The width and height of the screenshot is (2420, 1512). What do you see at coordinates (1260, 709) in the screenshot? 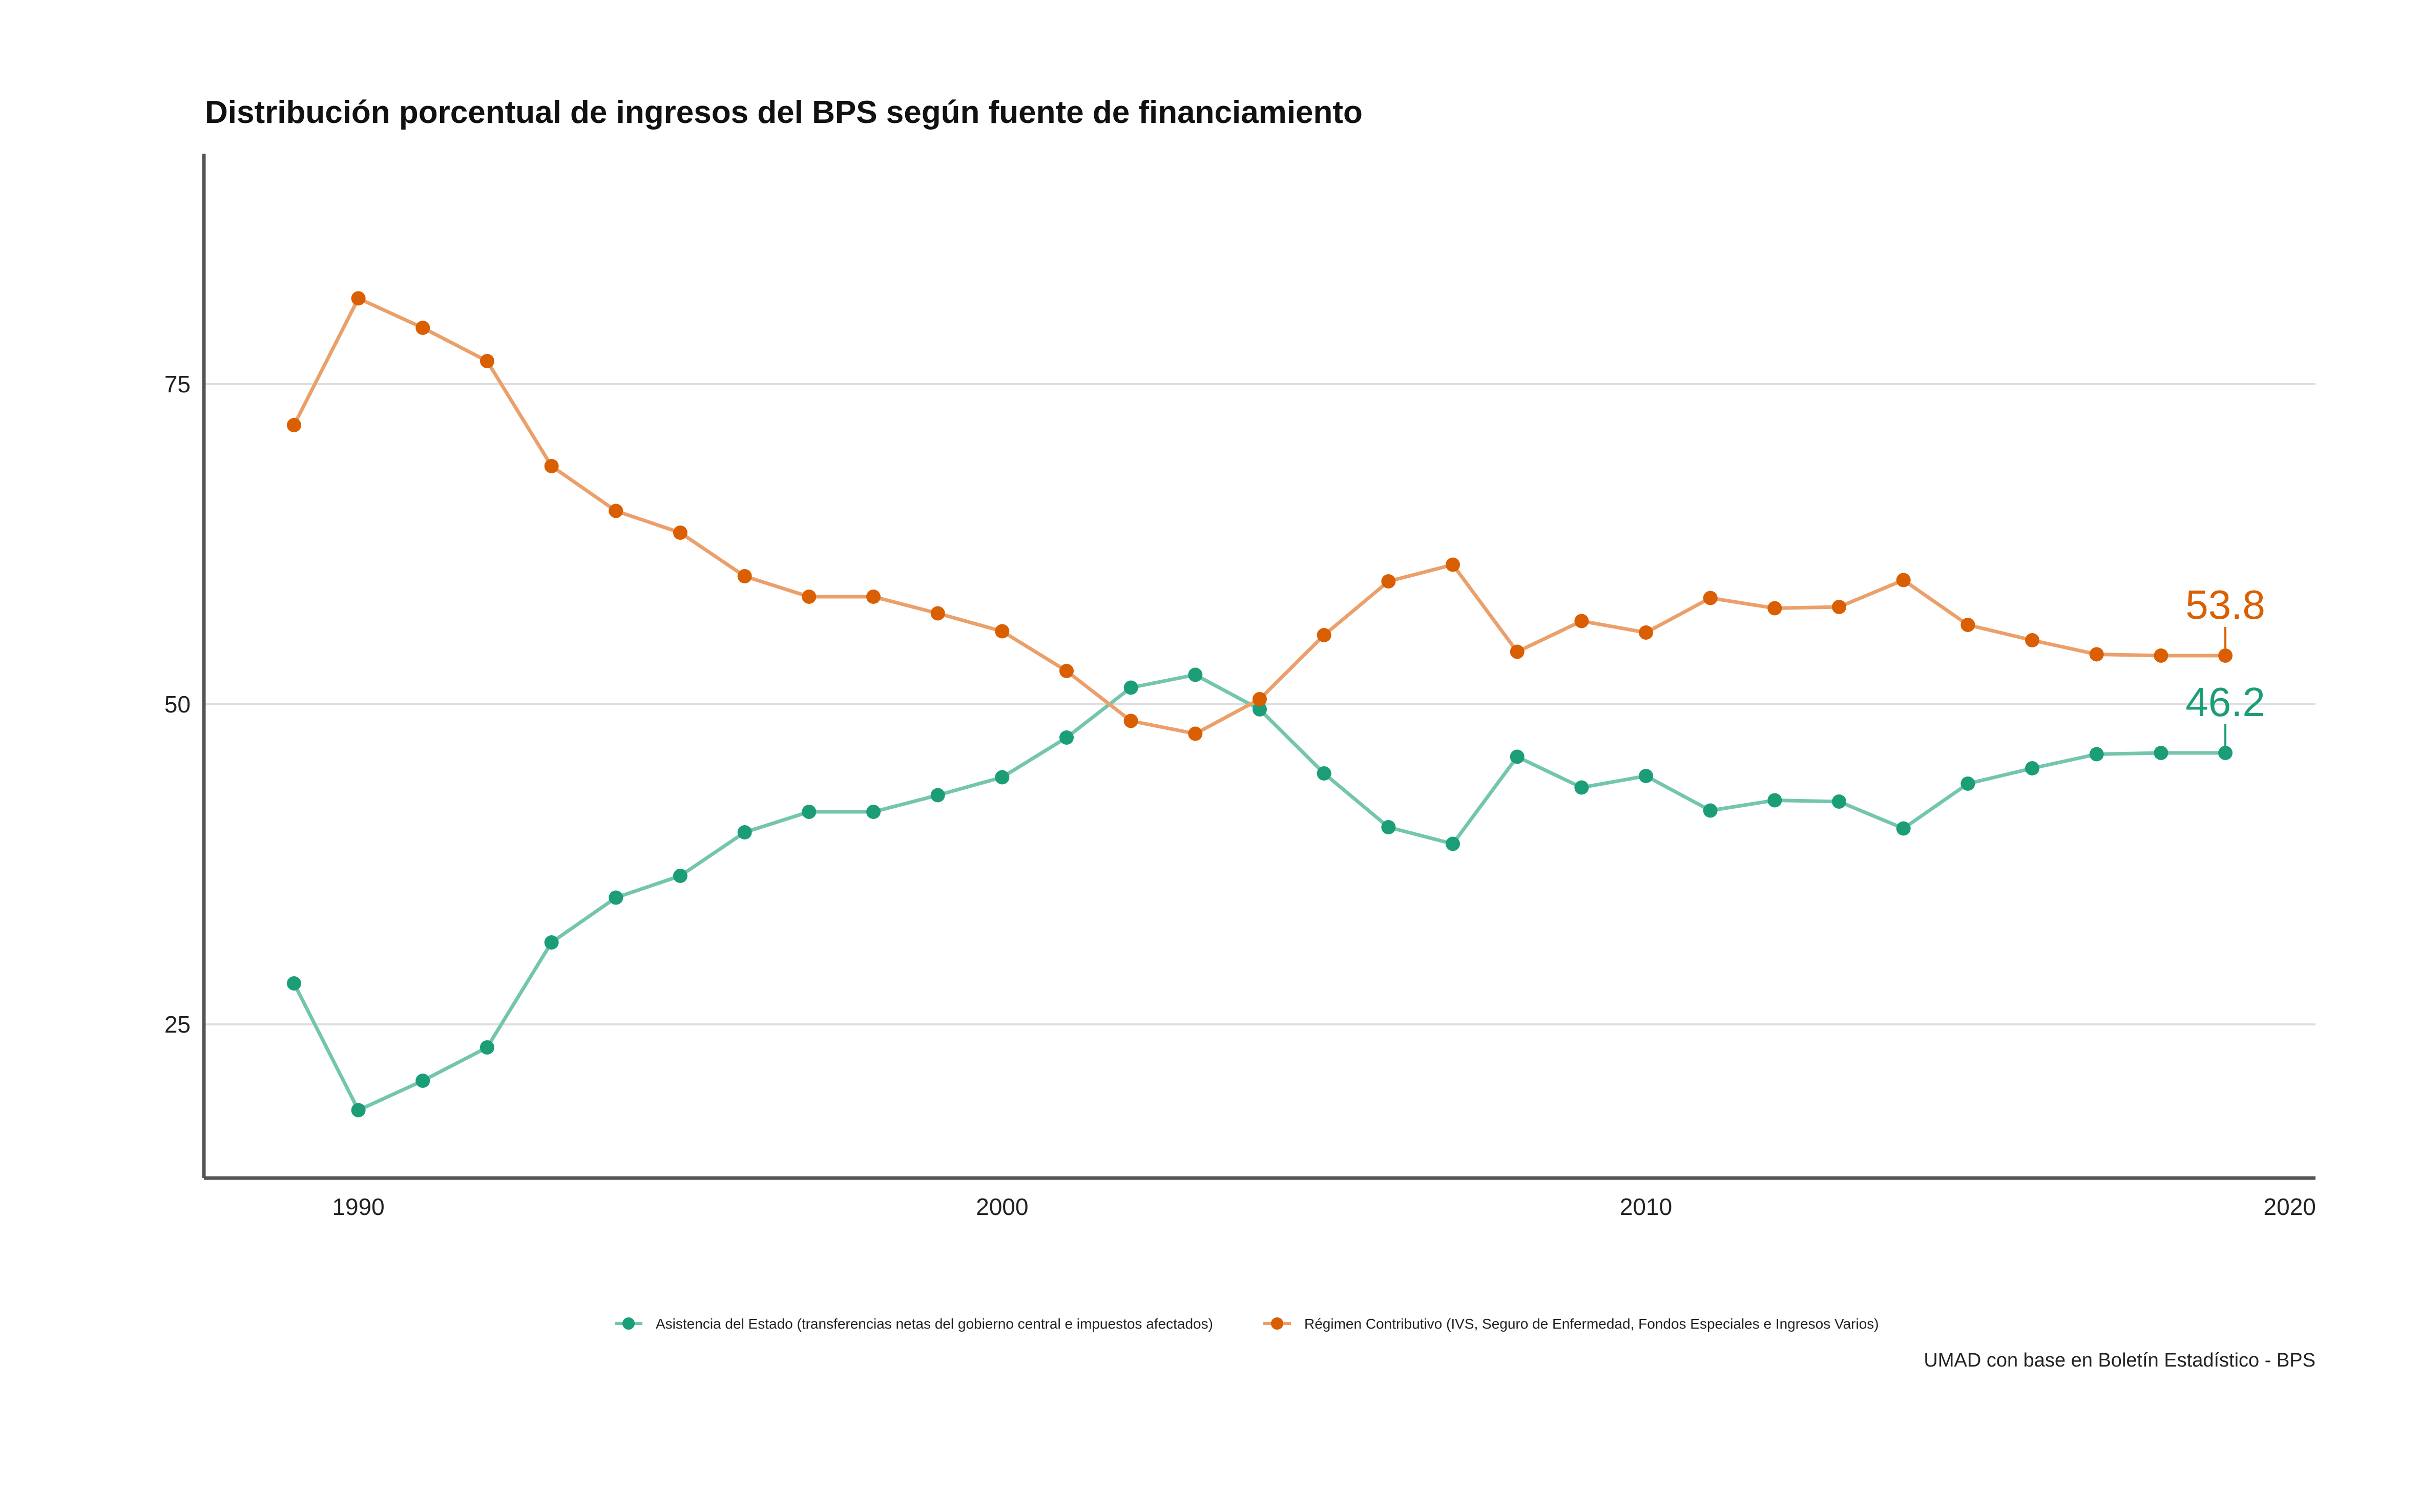
I see `point-asistencia-2004` at bounding box center [1260, 709].